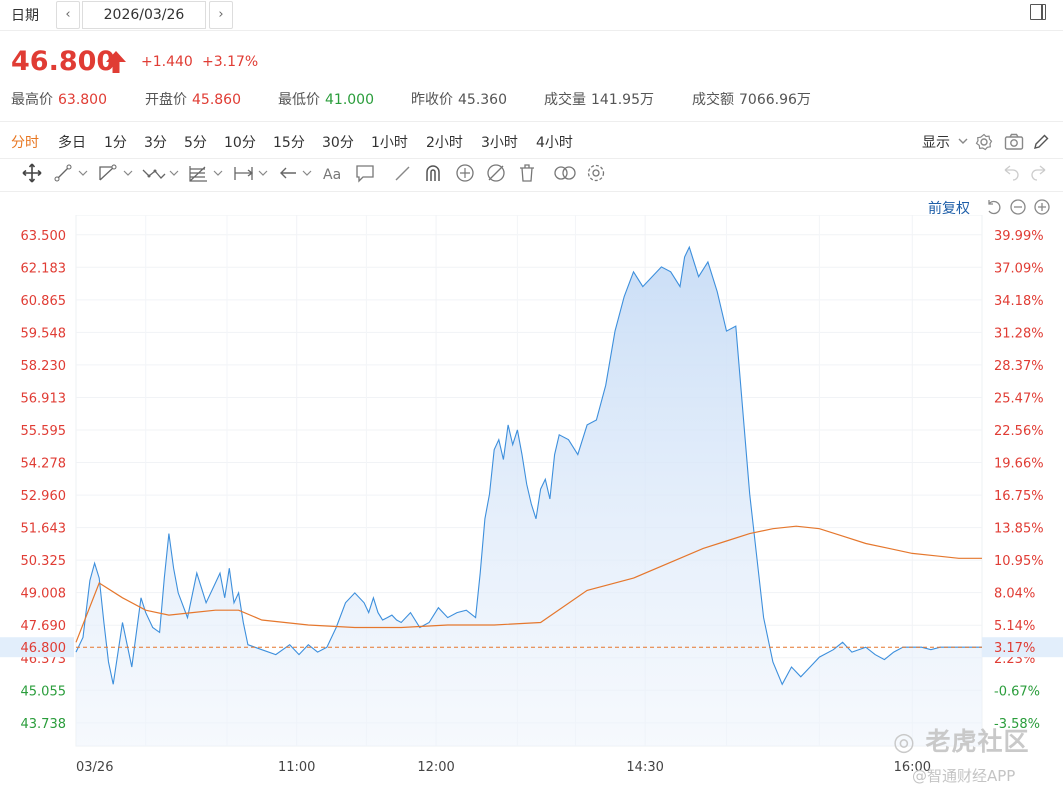 The height and width of the screenshot is (800, 1063). I want to click on comment-icon, so click(365, 173).